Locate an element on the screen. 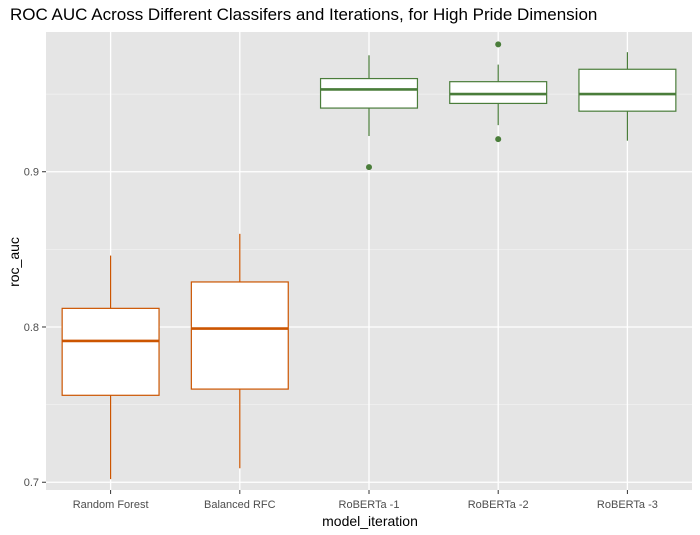 The image size is (700, 535). y-tick-label: 0.9 is located at coordinates (31, 173).